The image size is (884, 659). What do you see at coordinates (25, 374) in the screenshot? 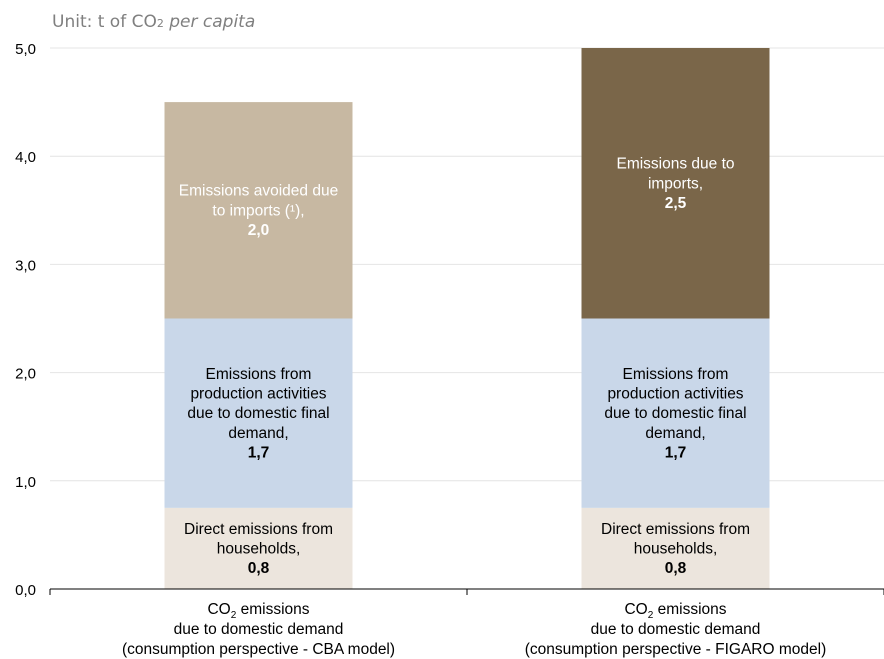
I see `y-tick-label: 2,0` at bounding box center [25, 374].